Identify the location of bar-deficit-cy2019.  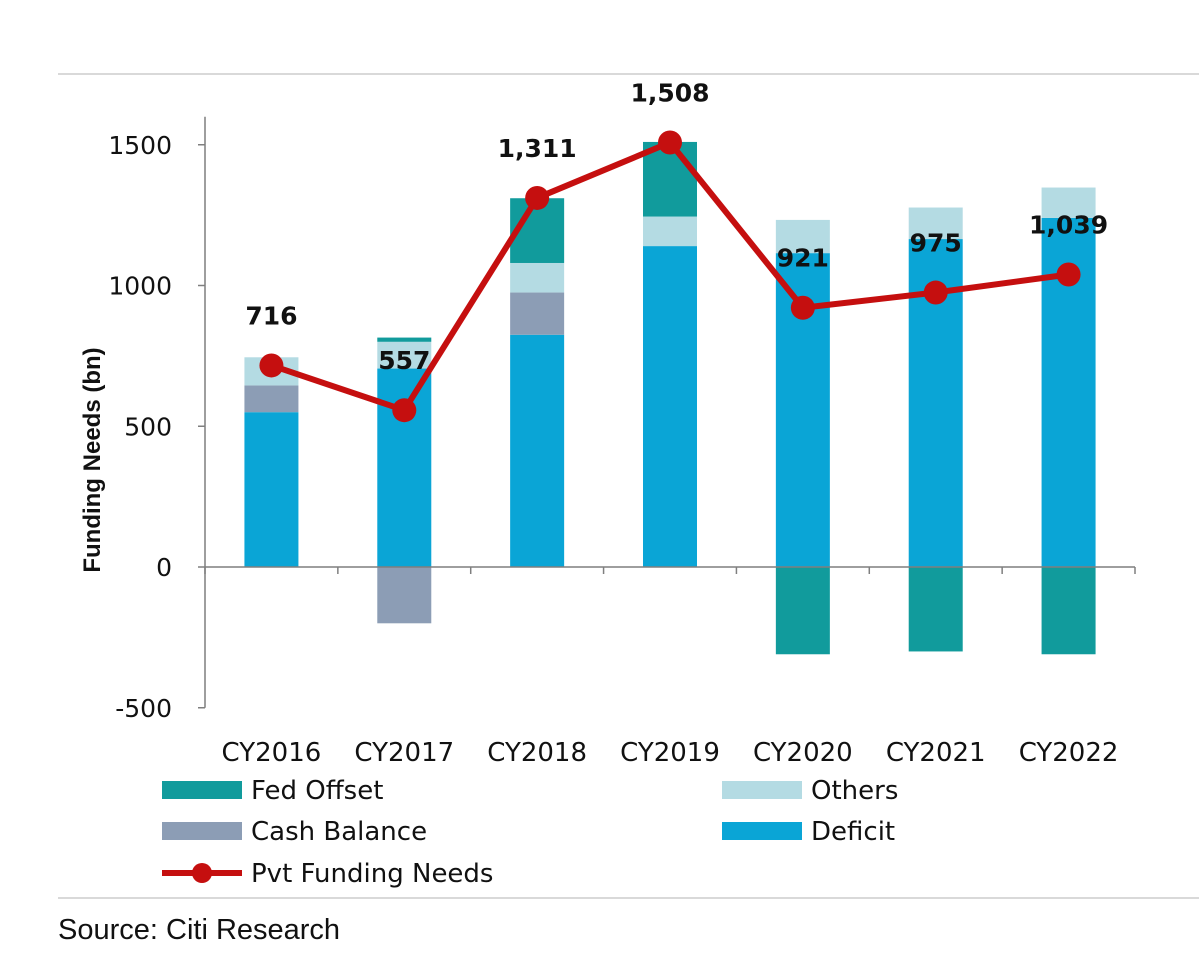
(670, 406).